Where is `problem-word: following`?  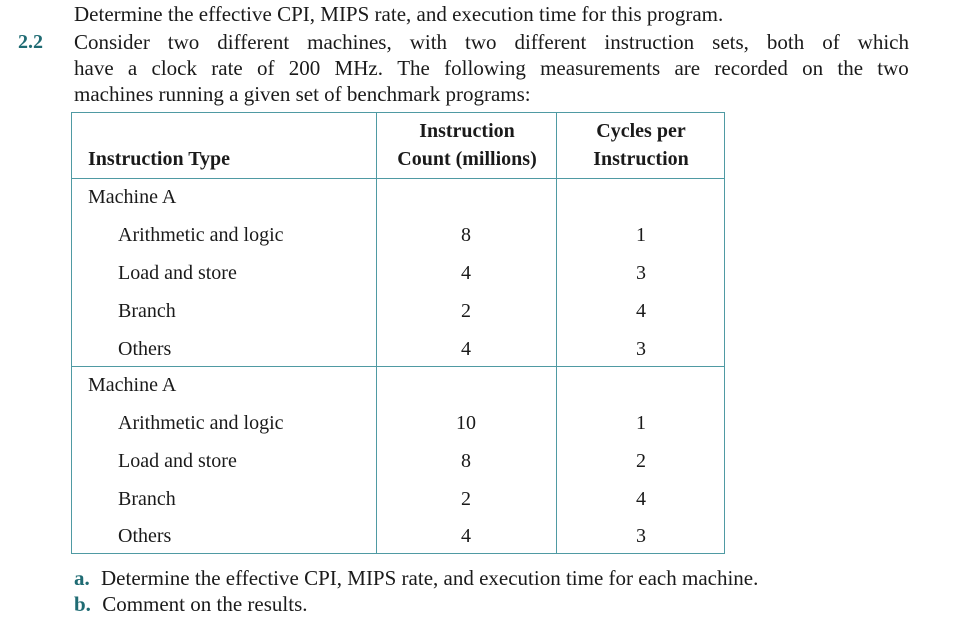 problem-word: following is located at coordinates (485, 68).